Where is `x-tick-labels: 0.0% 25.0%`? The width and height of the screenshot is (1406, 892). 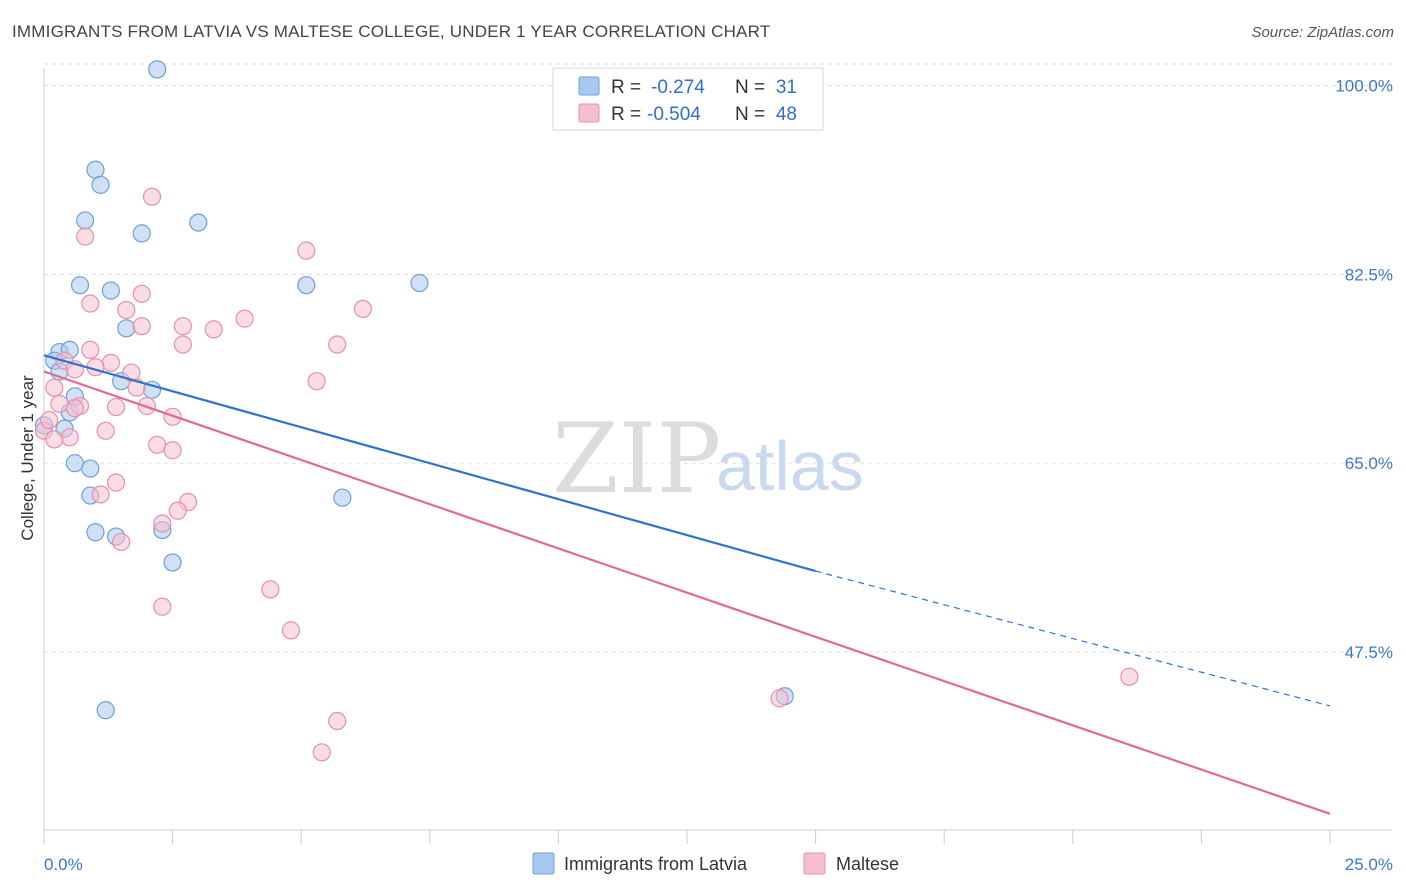 x-tick-labels: 0.0% 25.0% is located at coordinates (718, 864).